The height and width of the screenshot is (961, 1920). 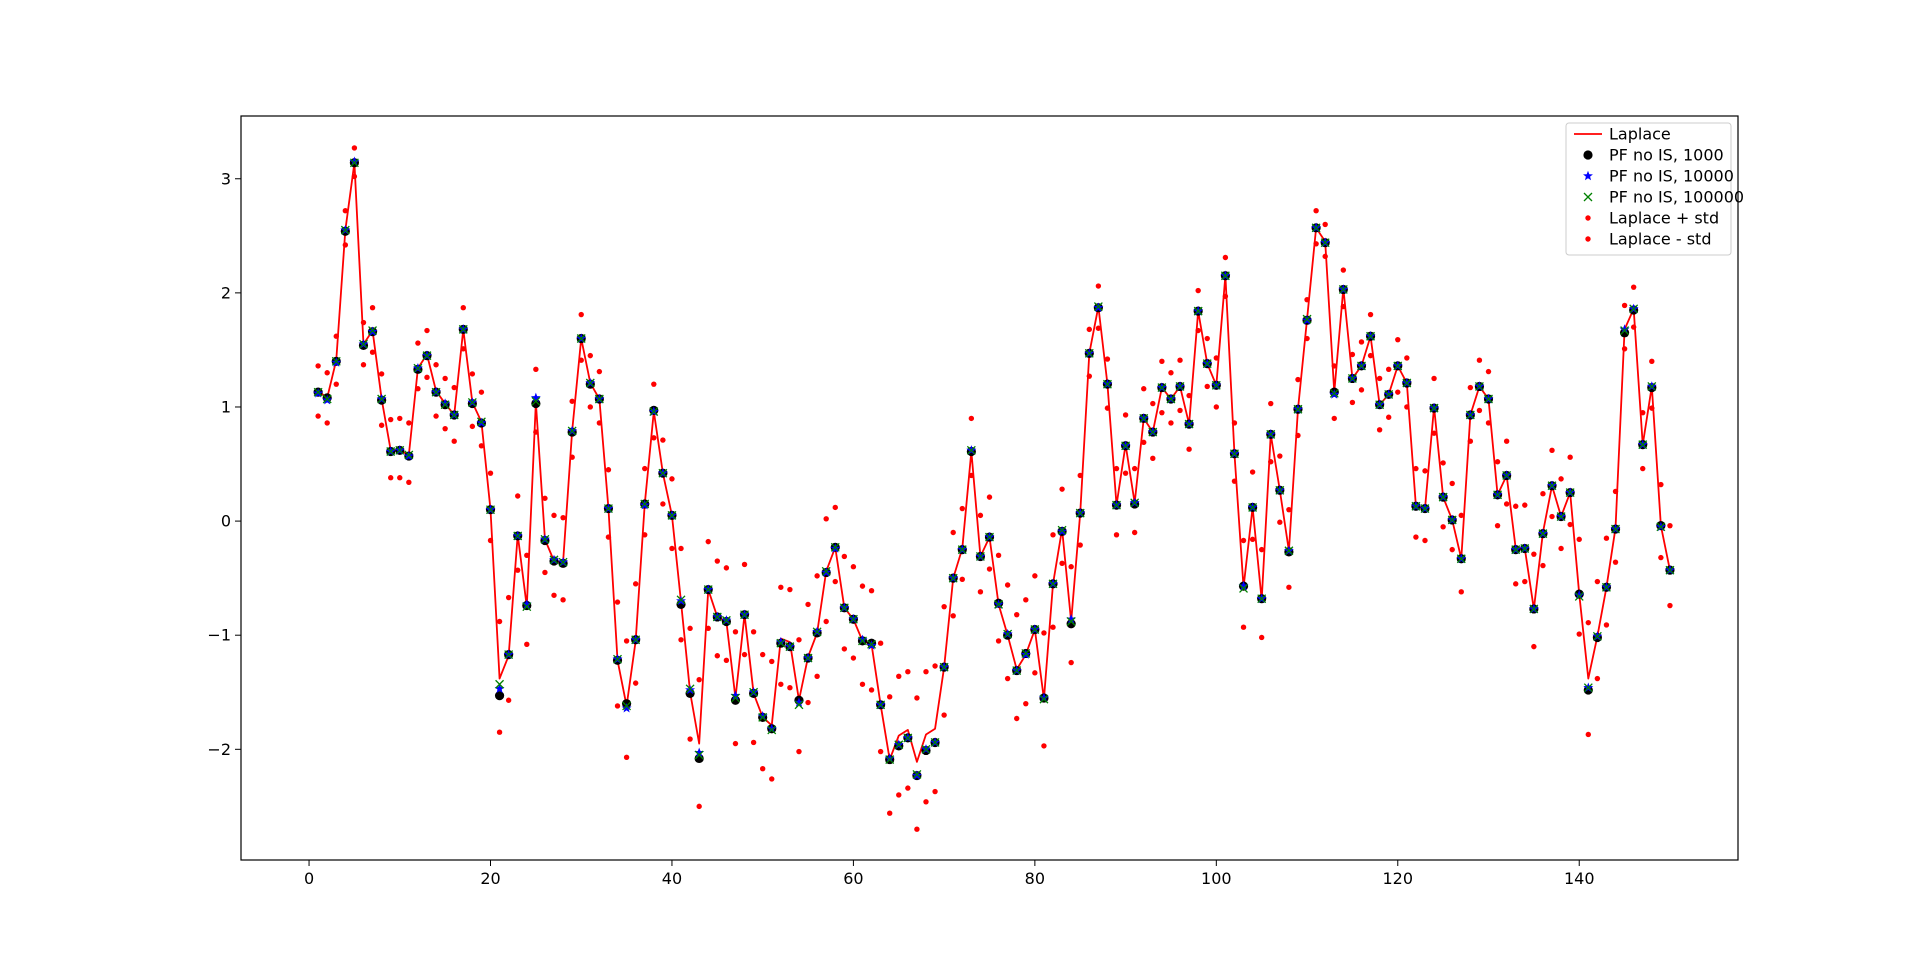 What do you see at coordinates (1397, 878) in the screenshot?
I see `x-tick-label: 120` at bounding box center [1397, 878].